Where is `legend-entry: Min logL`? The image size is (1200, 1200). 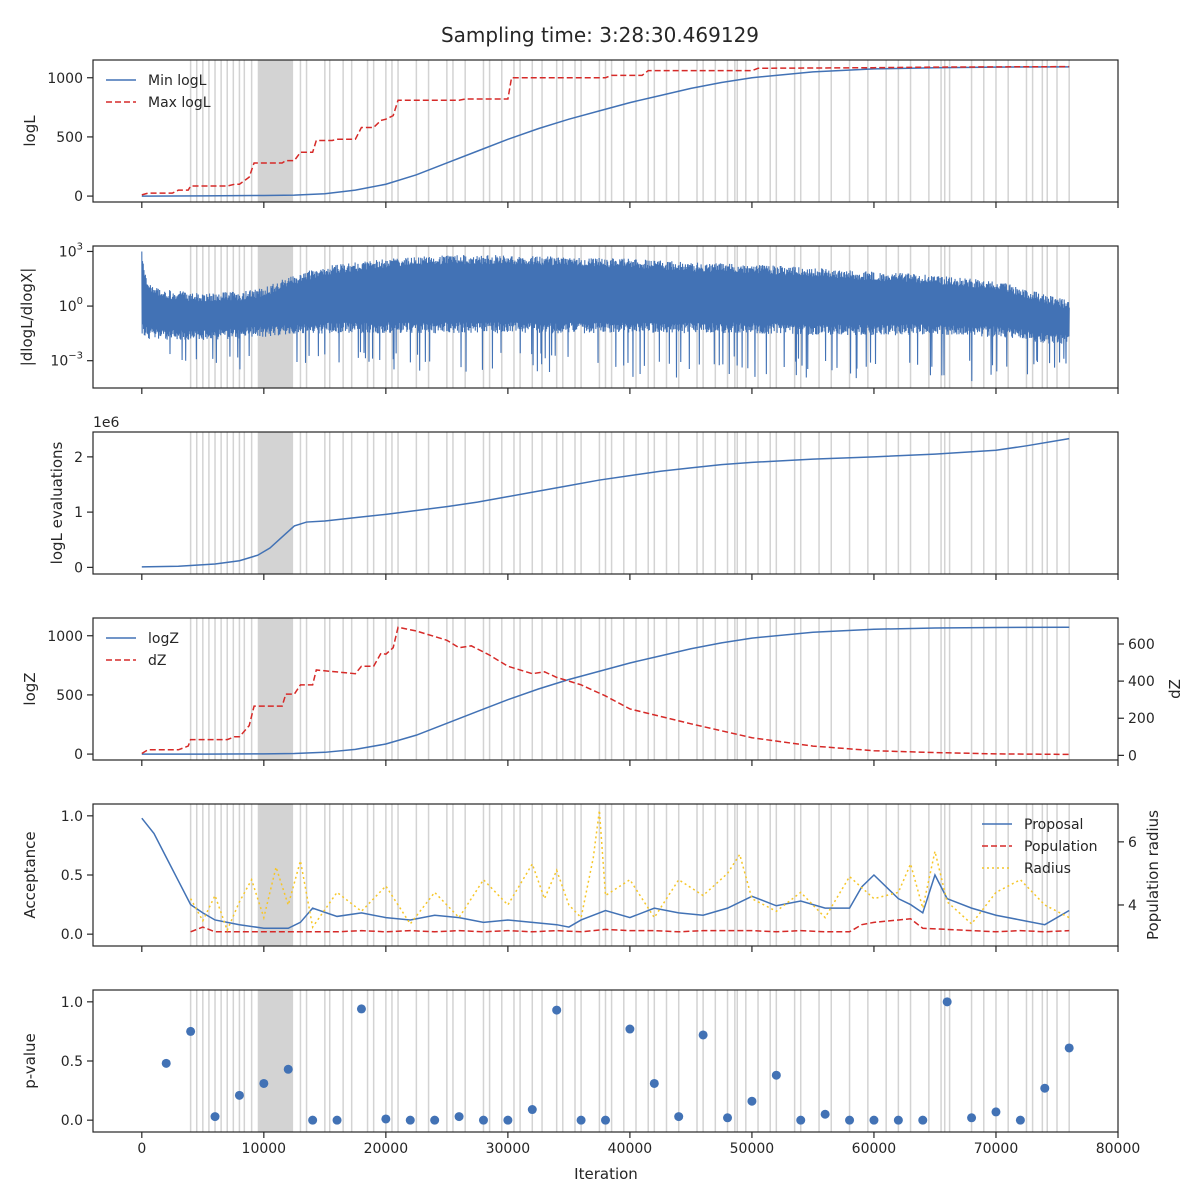
legend-entry: Min logL is located at coordinates (177, 81).